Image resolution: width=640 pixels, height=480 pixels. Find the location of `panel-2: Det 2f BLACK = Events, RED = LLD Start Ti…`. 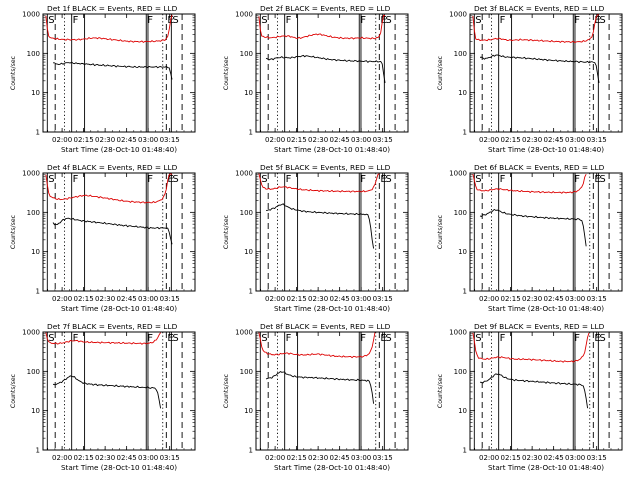

panel-2: Det 2f BLACK = Events, RED = LLD Start Ti… is located at coordinates (316, 79).